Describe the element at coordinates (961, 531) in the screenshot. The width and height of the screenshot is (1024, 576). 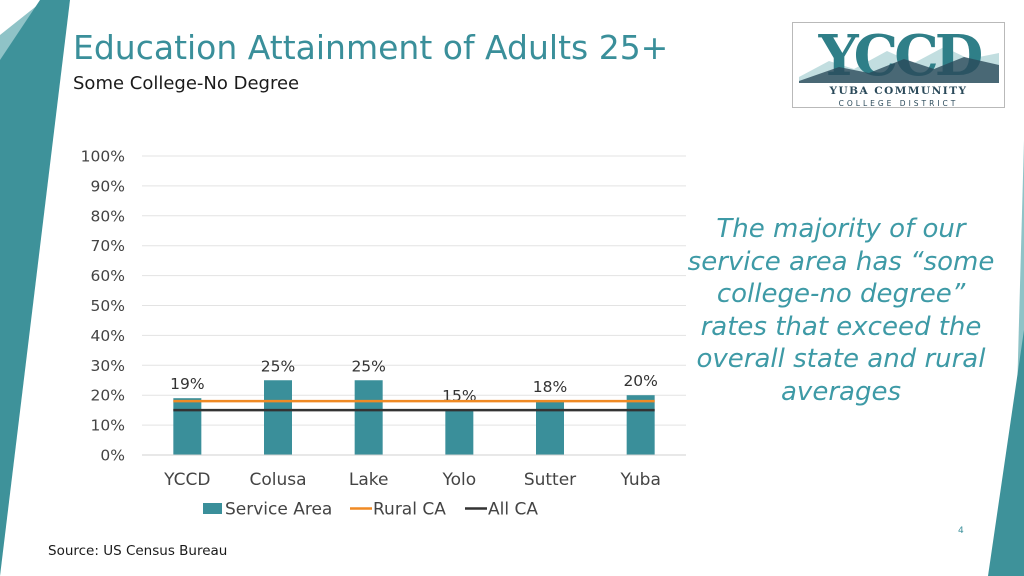
I see `page-number: 4` at that location.